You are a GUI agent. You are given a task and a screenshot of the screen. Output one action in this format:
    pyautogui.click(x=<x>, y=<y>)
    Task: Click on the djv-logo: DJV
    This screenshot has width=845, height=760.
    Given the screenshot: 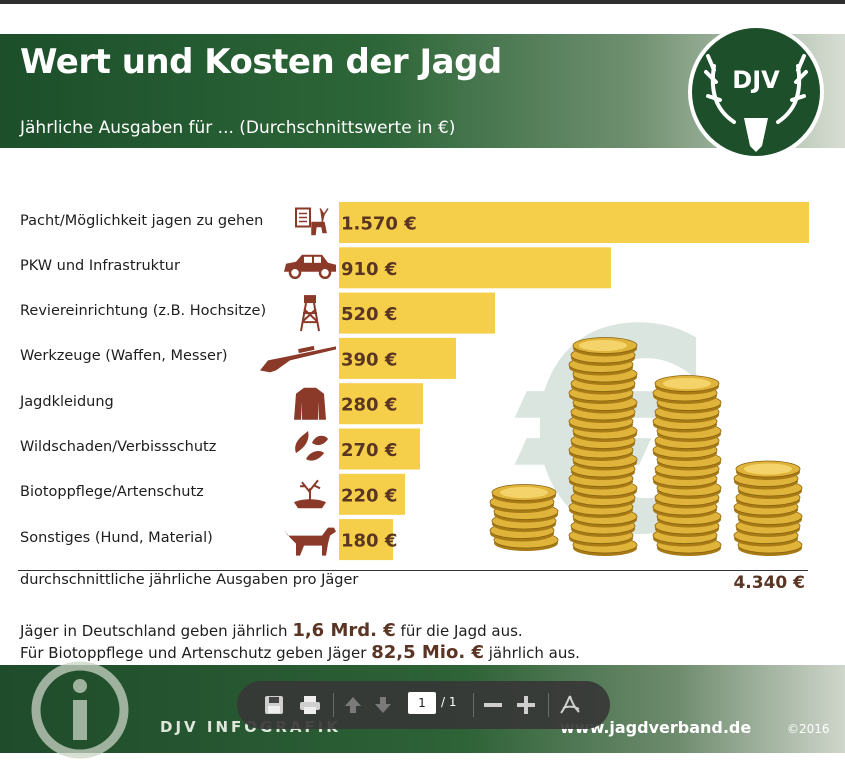 What is the action you would take?
    pyautogui.click(x=756, y=92)
    